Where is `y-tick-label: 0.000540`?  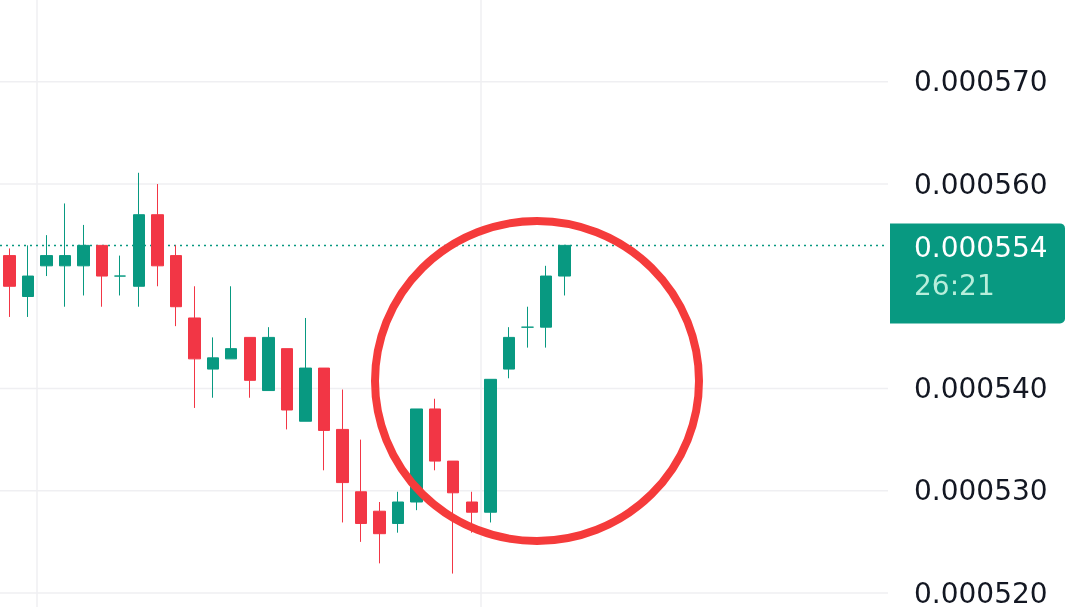 y-tick-label: 0.000540 is located at coordinates (981, 389).